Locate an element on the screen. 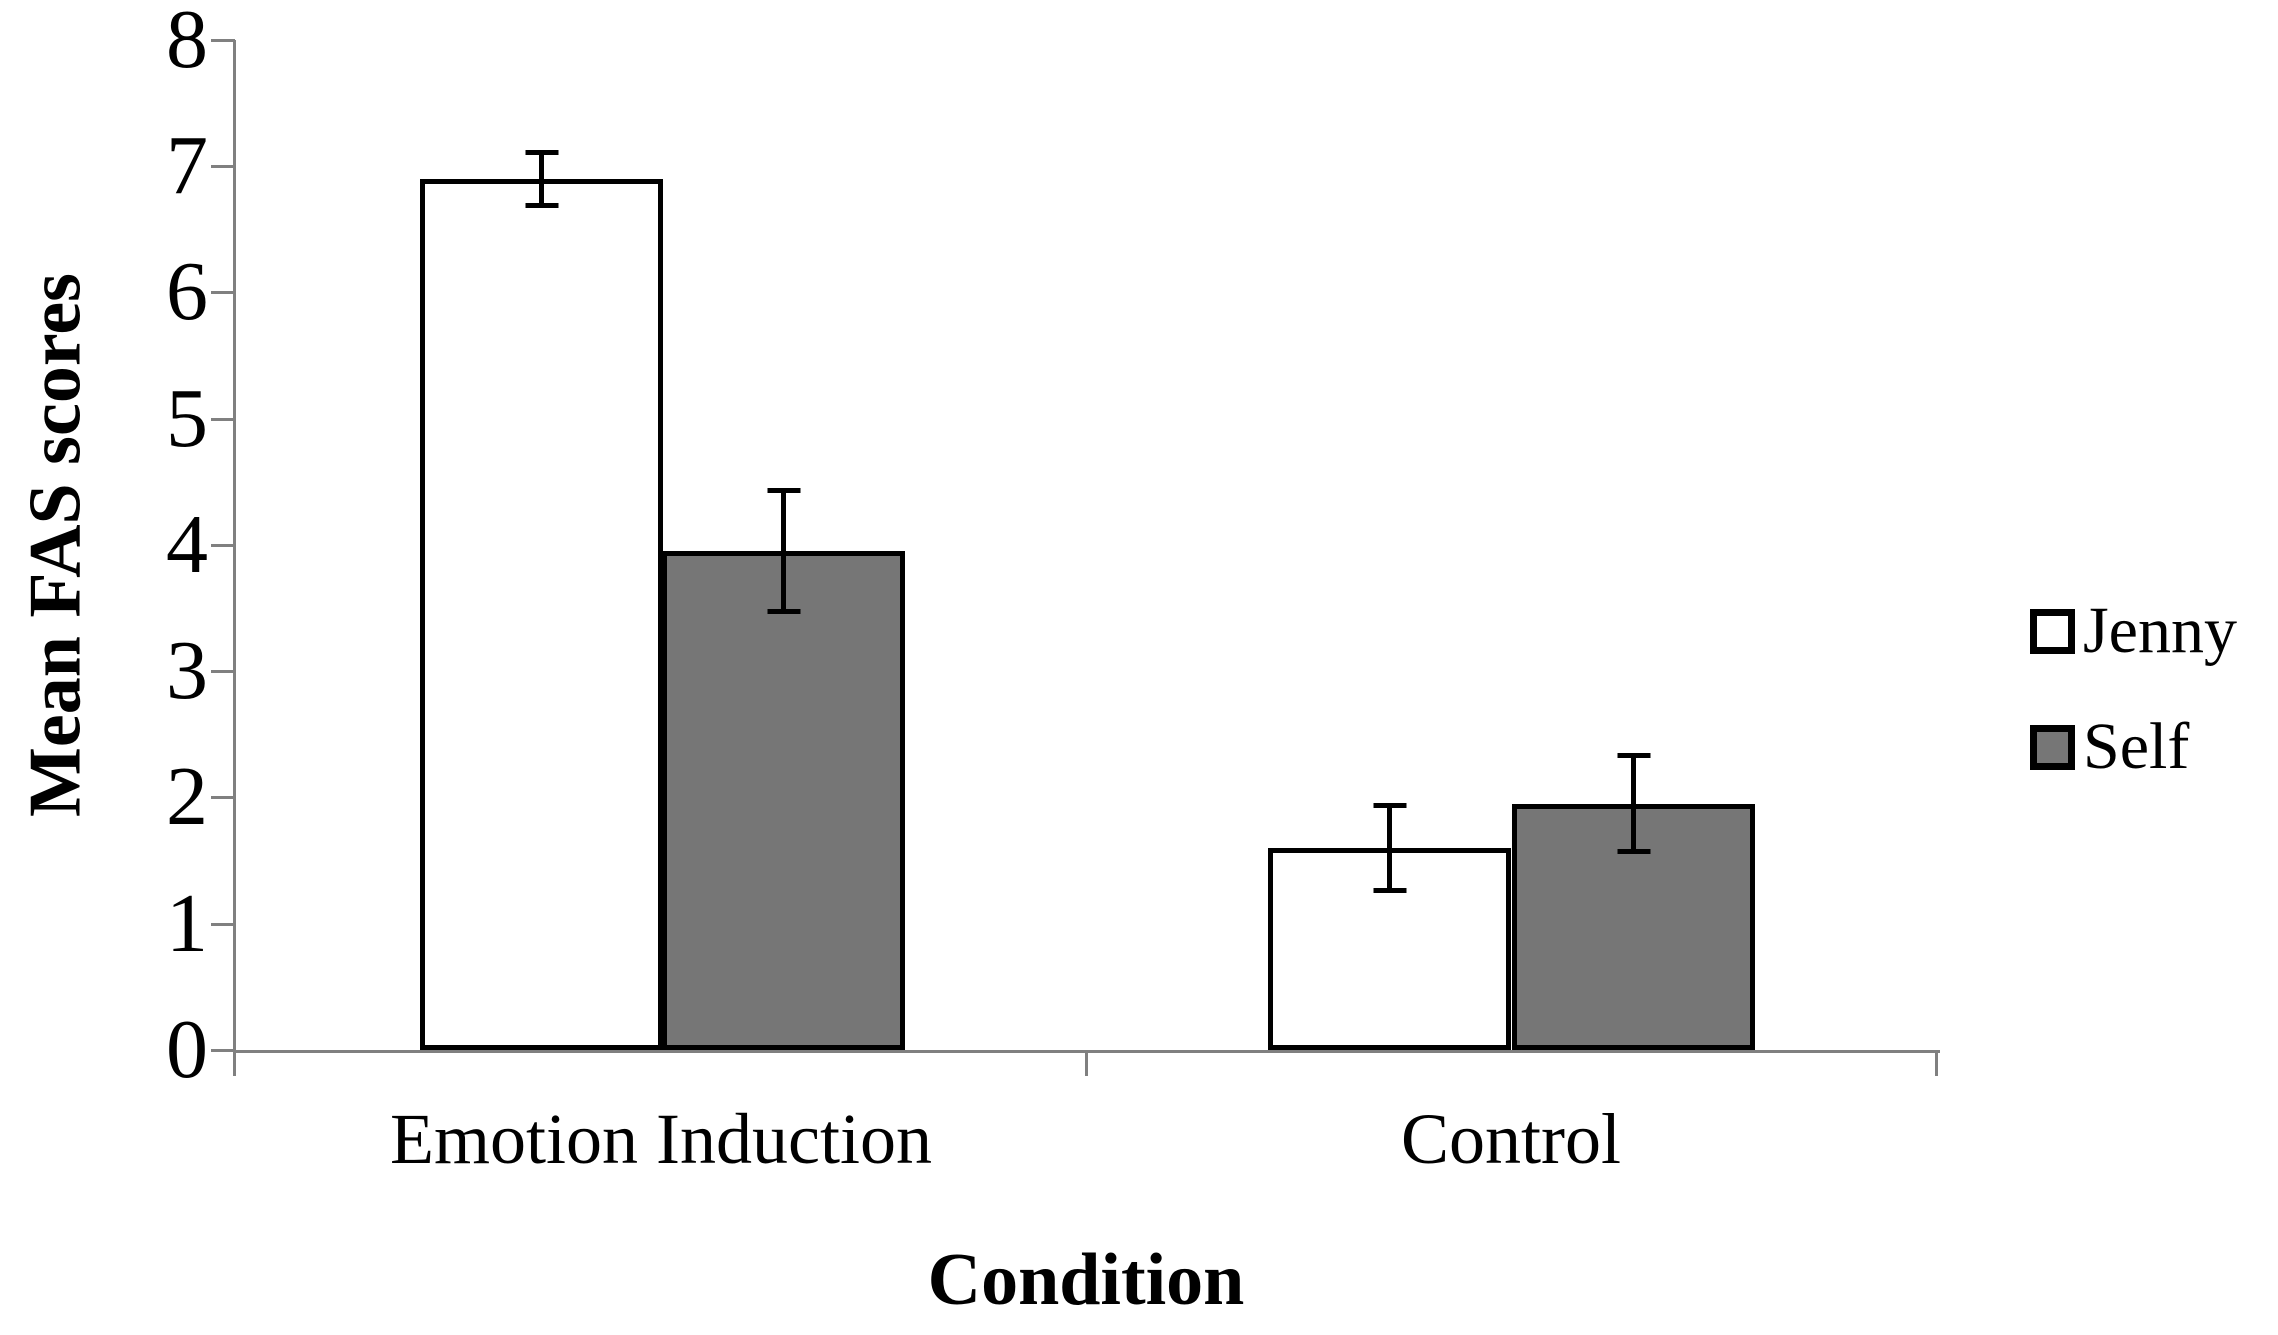  y-tick-label-5: 5 is located at coordinates (187, 418).